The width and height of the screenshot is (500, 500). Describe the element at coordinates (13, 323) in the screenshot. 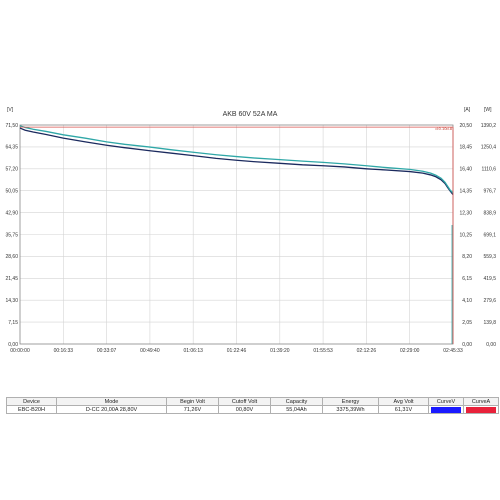

I see `y-left-tick-label: 7,15` at that location.